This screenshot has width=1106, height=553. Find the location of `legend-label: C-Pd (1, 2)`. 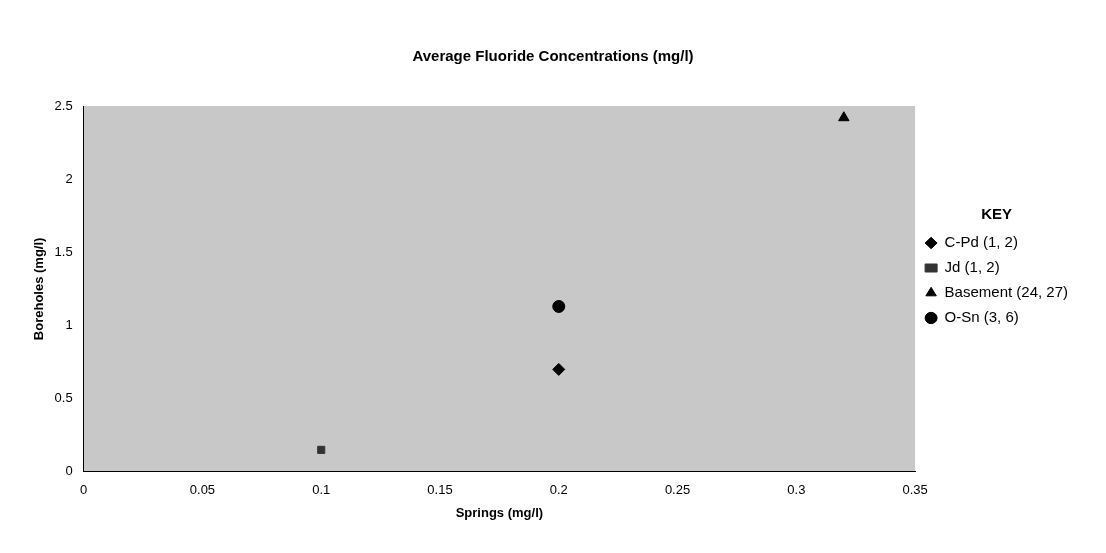

legend-label: C-Pd (1, 2) is located at coordinates (981, 242).